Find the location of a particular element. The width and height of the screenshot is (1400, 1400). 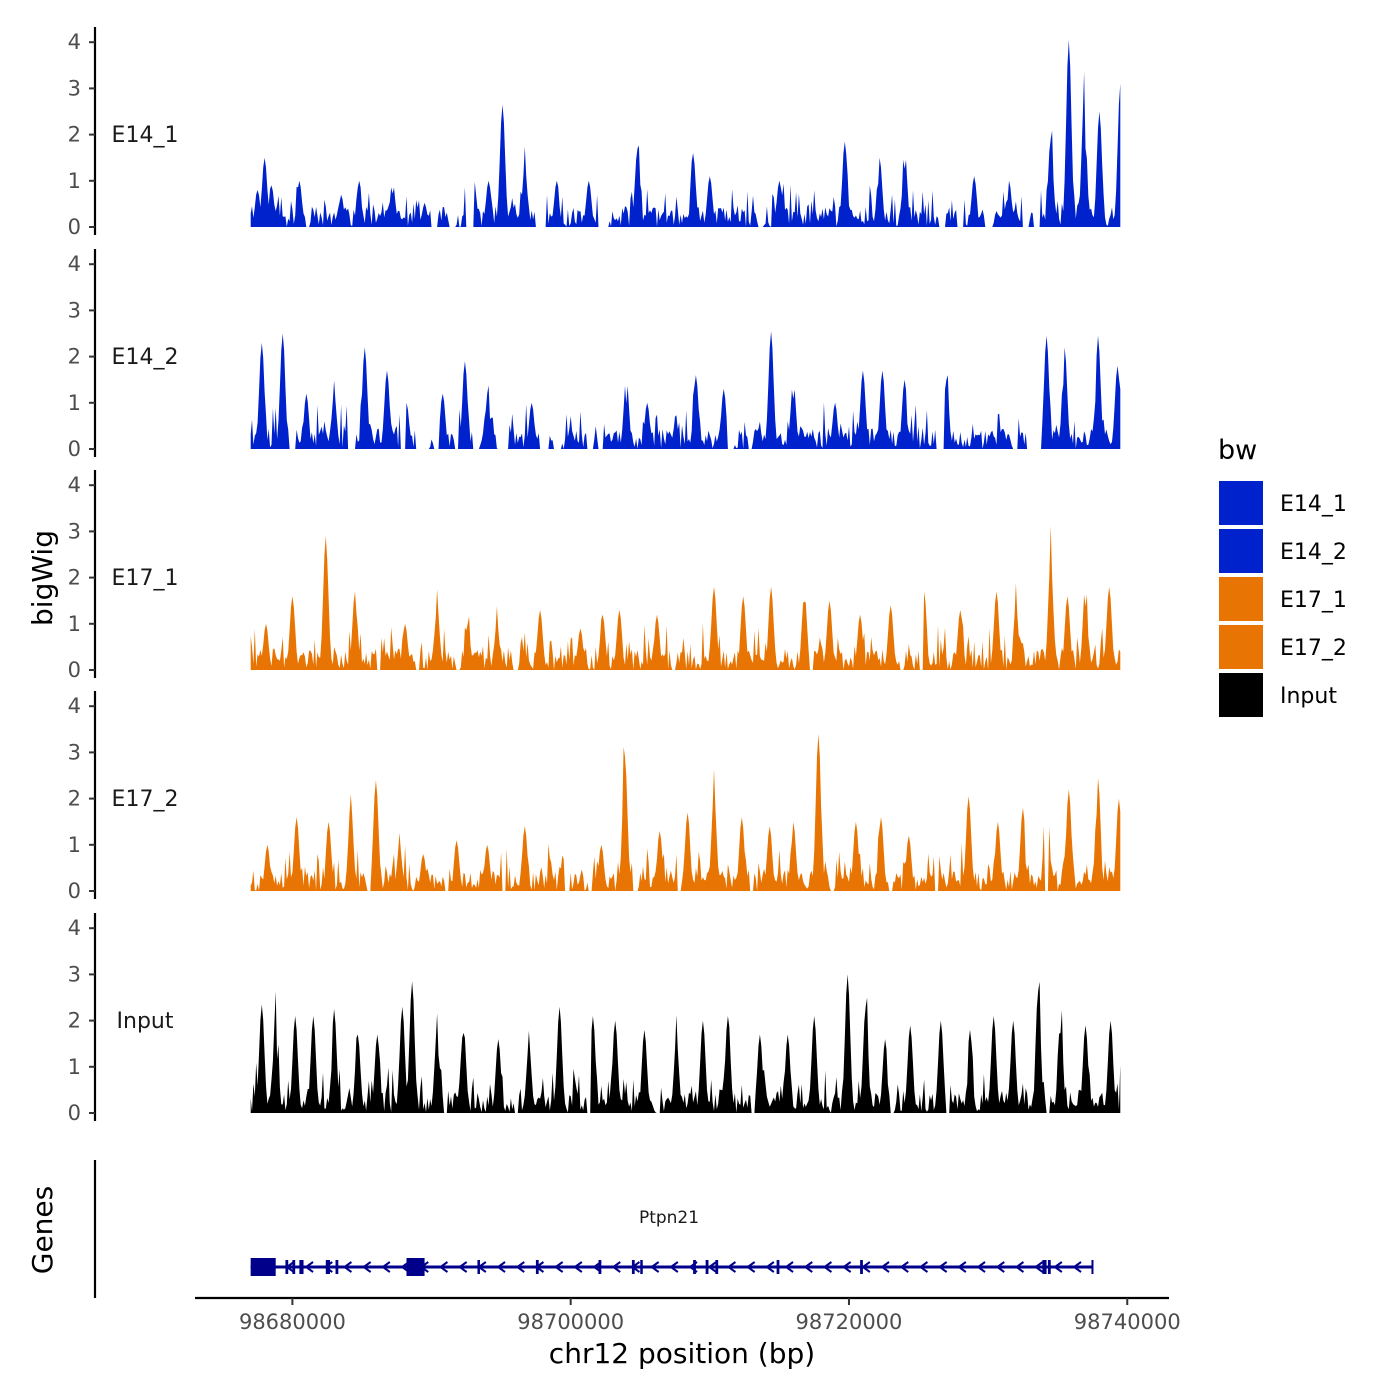

track-label-E17_1: E17_1 is located at coordinates (145, 578).